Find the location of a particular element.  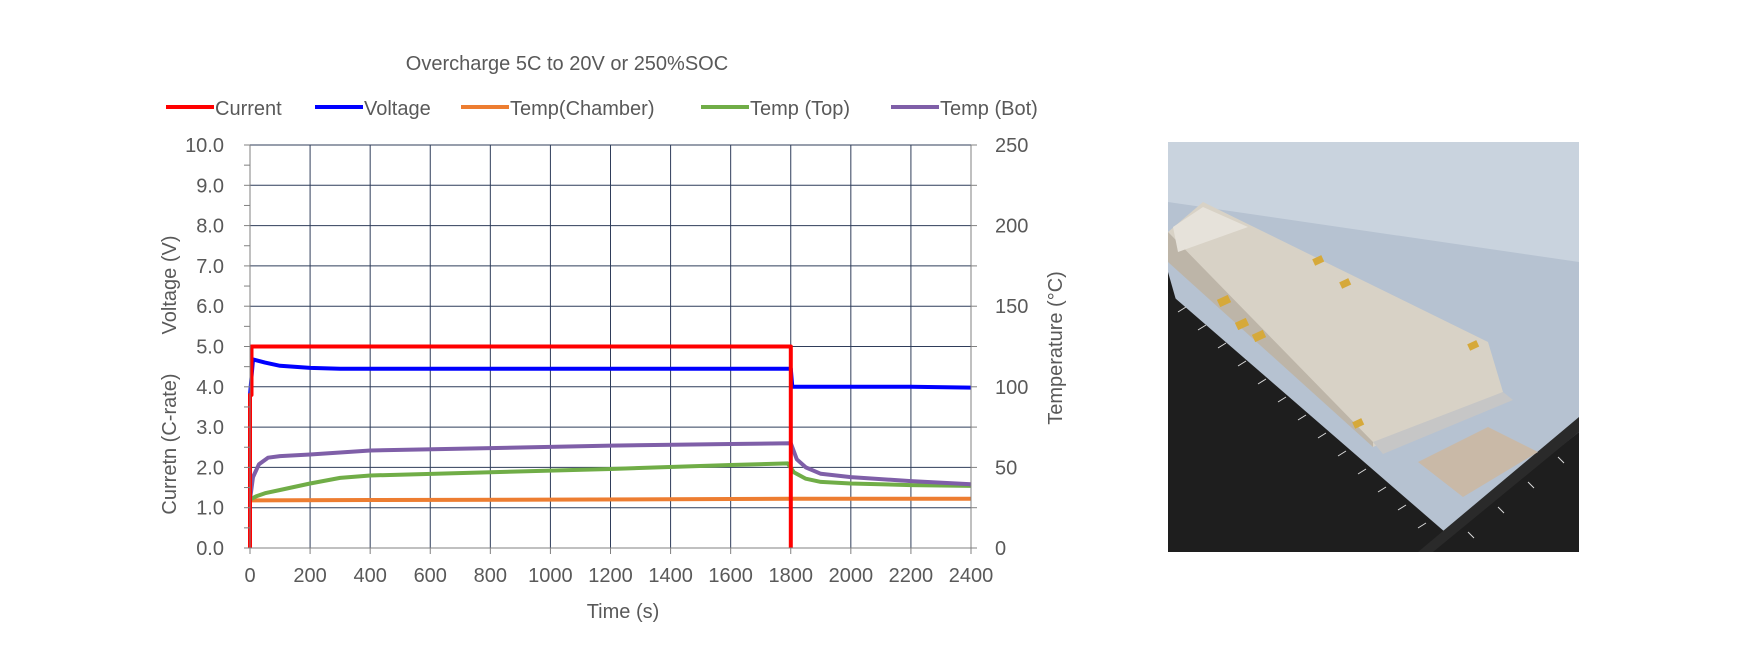

y-left-tick-label: 10.0 is located at coordinates (204, 146).